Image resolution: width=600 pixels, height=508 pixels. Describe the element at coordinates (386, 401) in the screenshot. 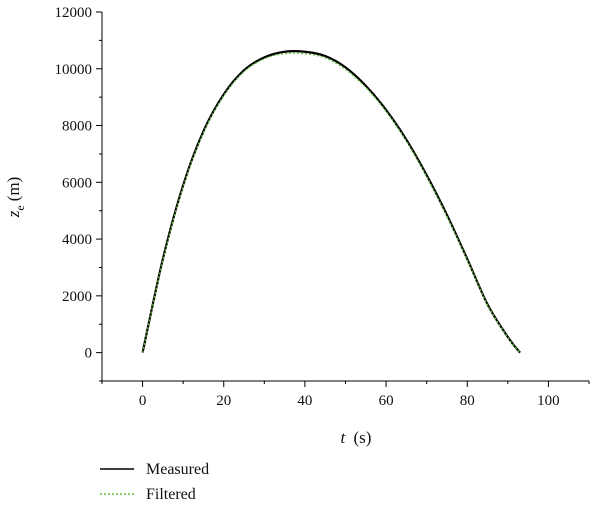

I see `x-tick-label: 60` at that location.